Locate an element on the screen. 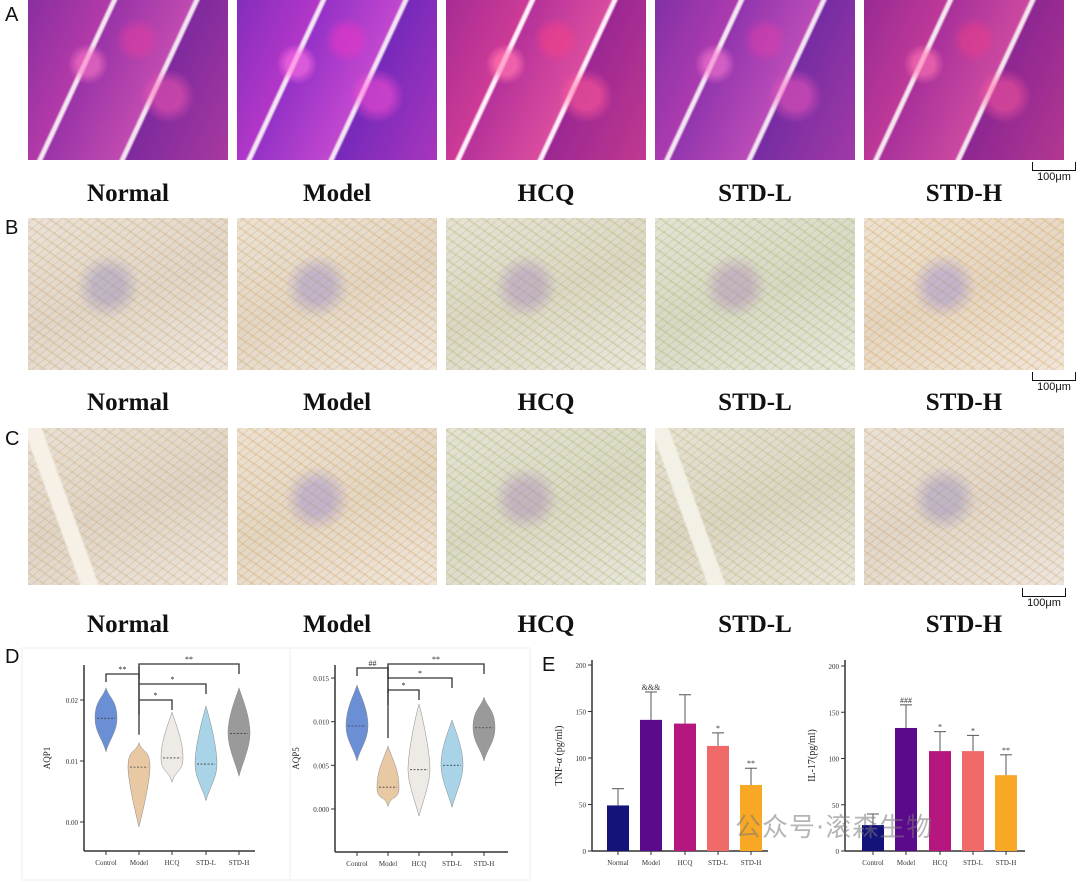 The width and height of the screenshot is (1080, 882). panel-label-b: B is located at coordinates (12, 228).